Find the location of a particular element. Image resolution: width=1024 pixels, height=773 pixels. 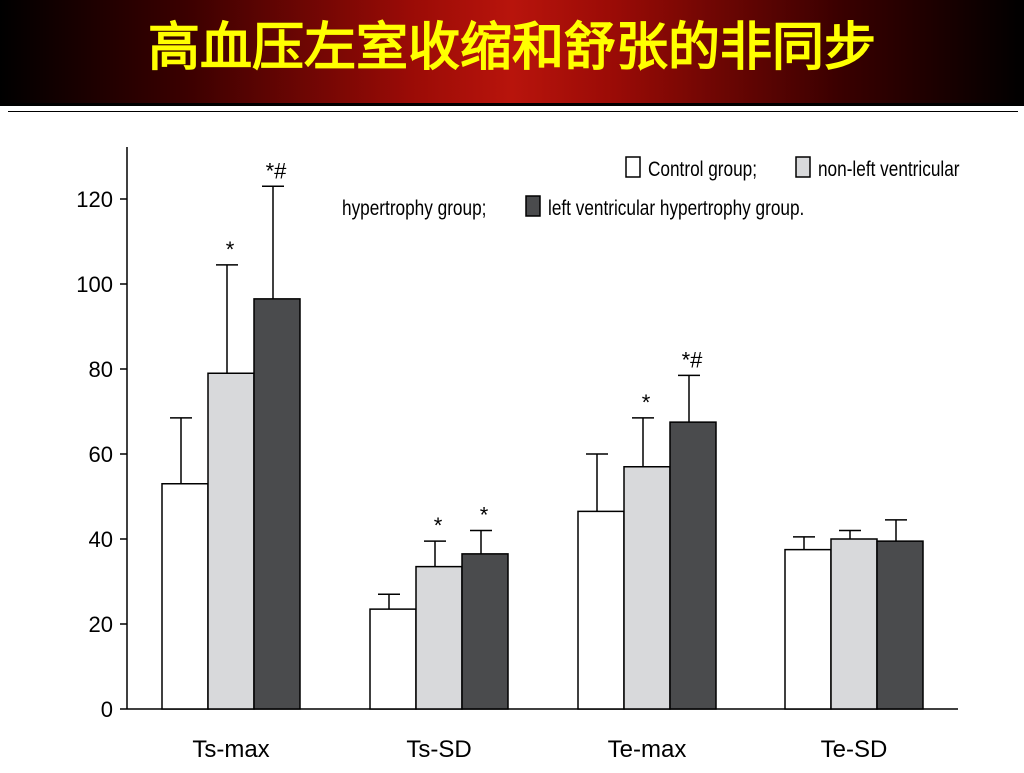

y-tick-label: 40 is located at coordinates (101, 539).